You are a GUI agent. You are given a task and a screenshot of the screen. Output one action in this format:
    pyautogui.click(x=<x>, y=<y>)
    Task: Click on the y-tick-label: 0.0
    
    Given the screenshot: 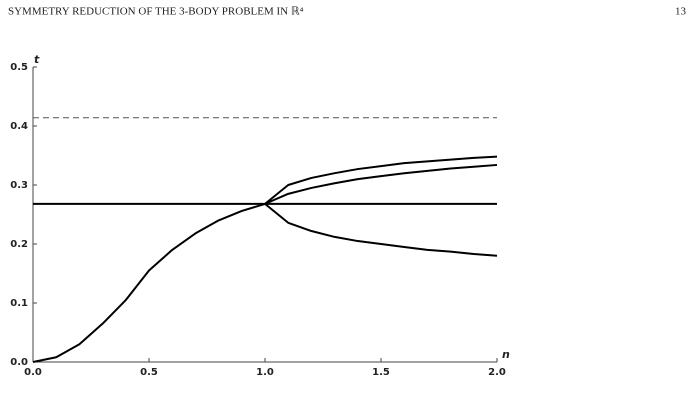 What is the action you would take?
    pyautogui.click(x=19, y=362)
    